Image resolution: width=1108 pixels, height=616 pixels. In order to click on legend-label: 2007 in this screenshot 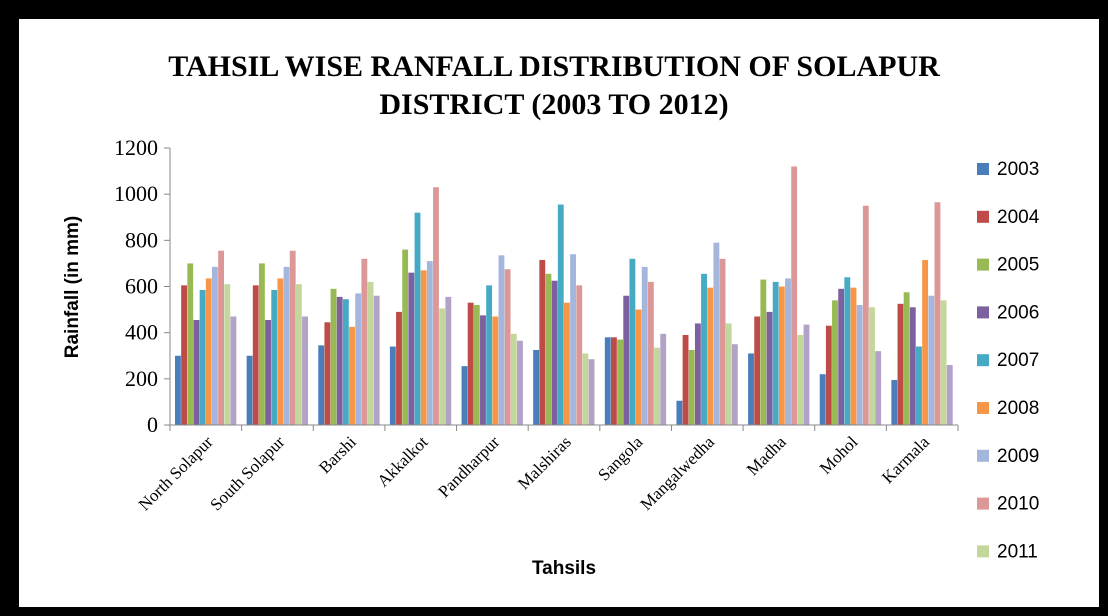, I will do `click(1018, 360)`.